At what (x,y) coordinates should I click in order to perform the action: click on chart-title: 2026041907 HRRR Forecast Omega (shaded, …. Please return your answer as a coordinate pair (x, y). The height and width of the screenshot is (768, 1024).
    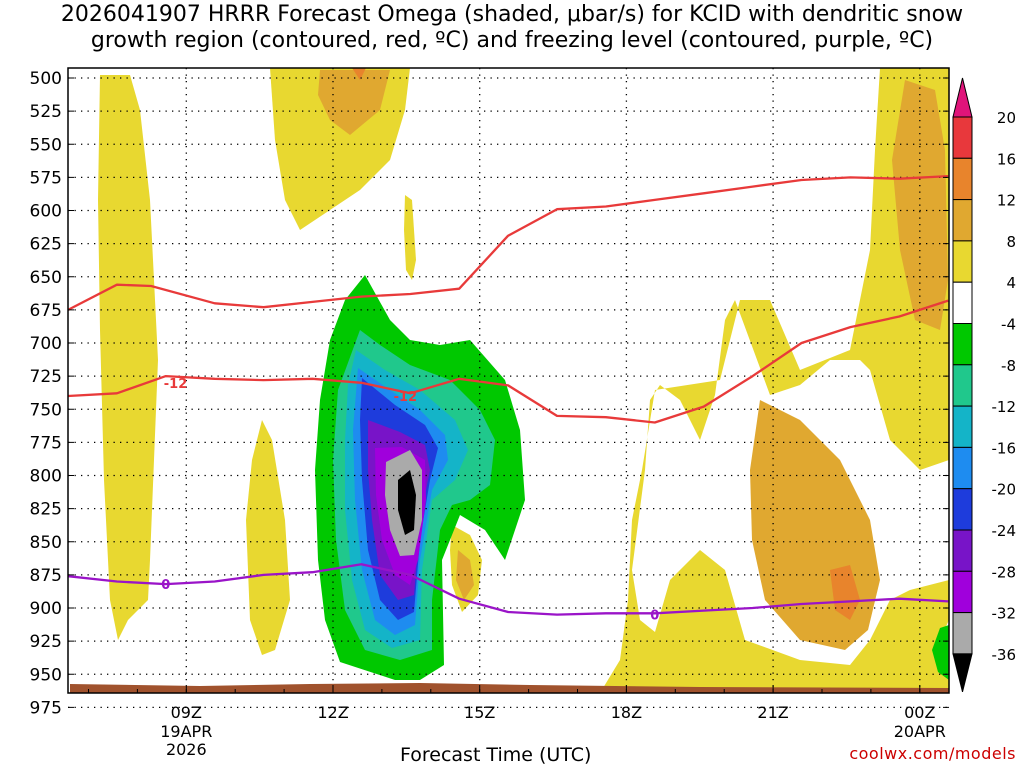
    Looking at the image, I should click on (512, 28).